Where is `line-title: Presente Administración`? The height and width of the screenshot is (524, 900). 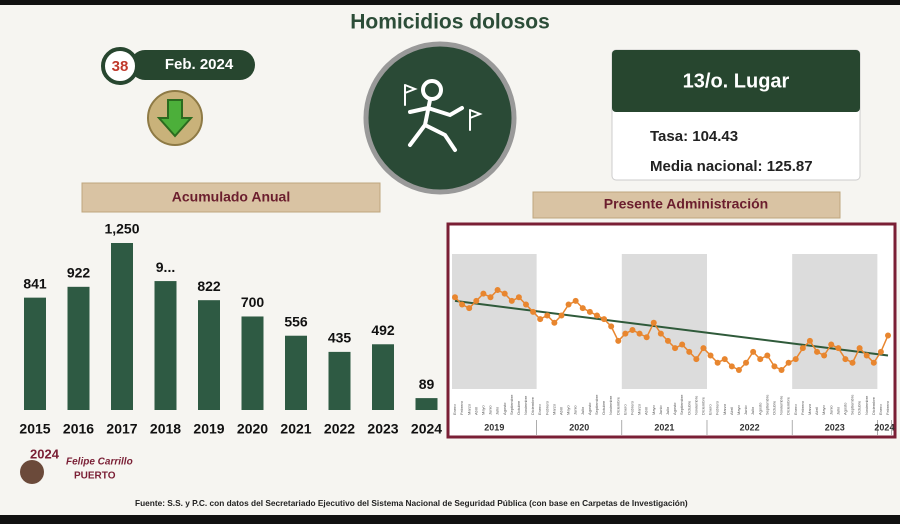 line-title: Presente Administración is located at coordinates (686, 204).